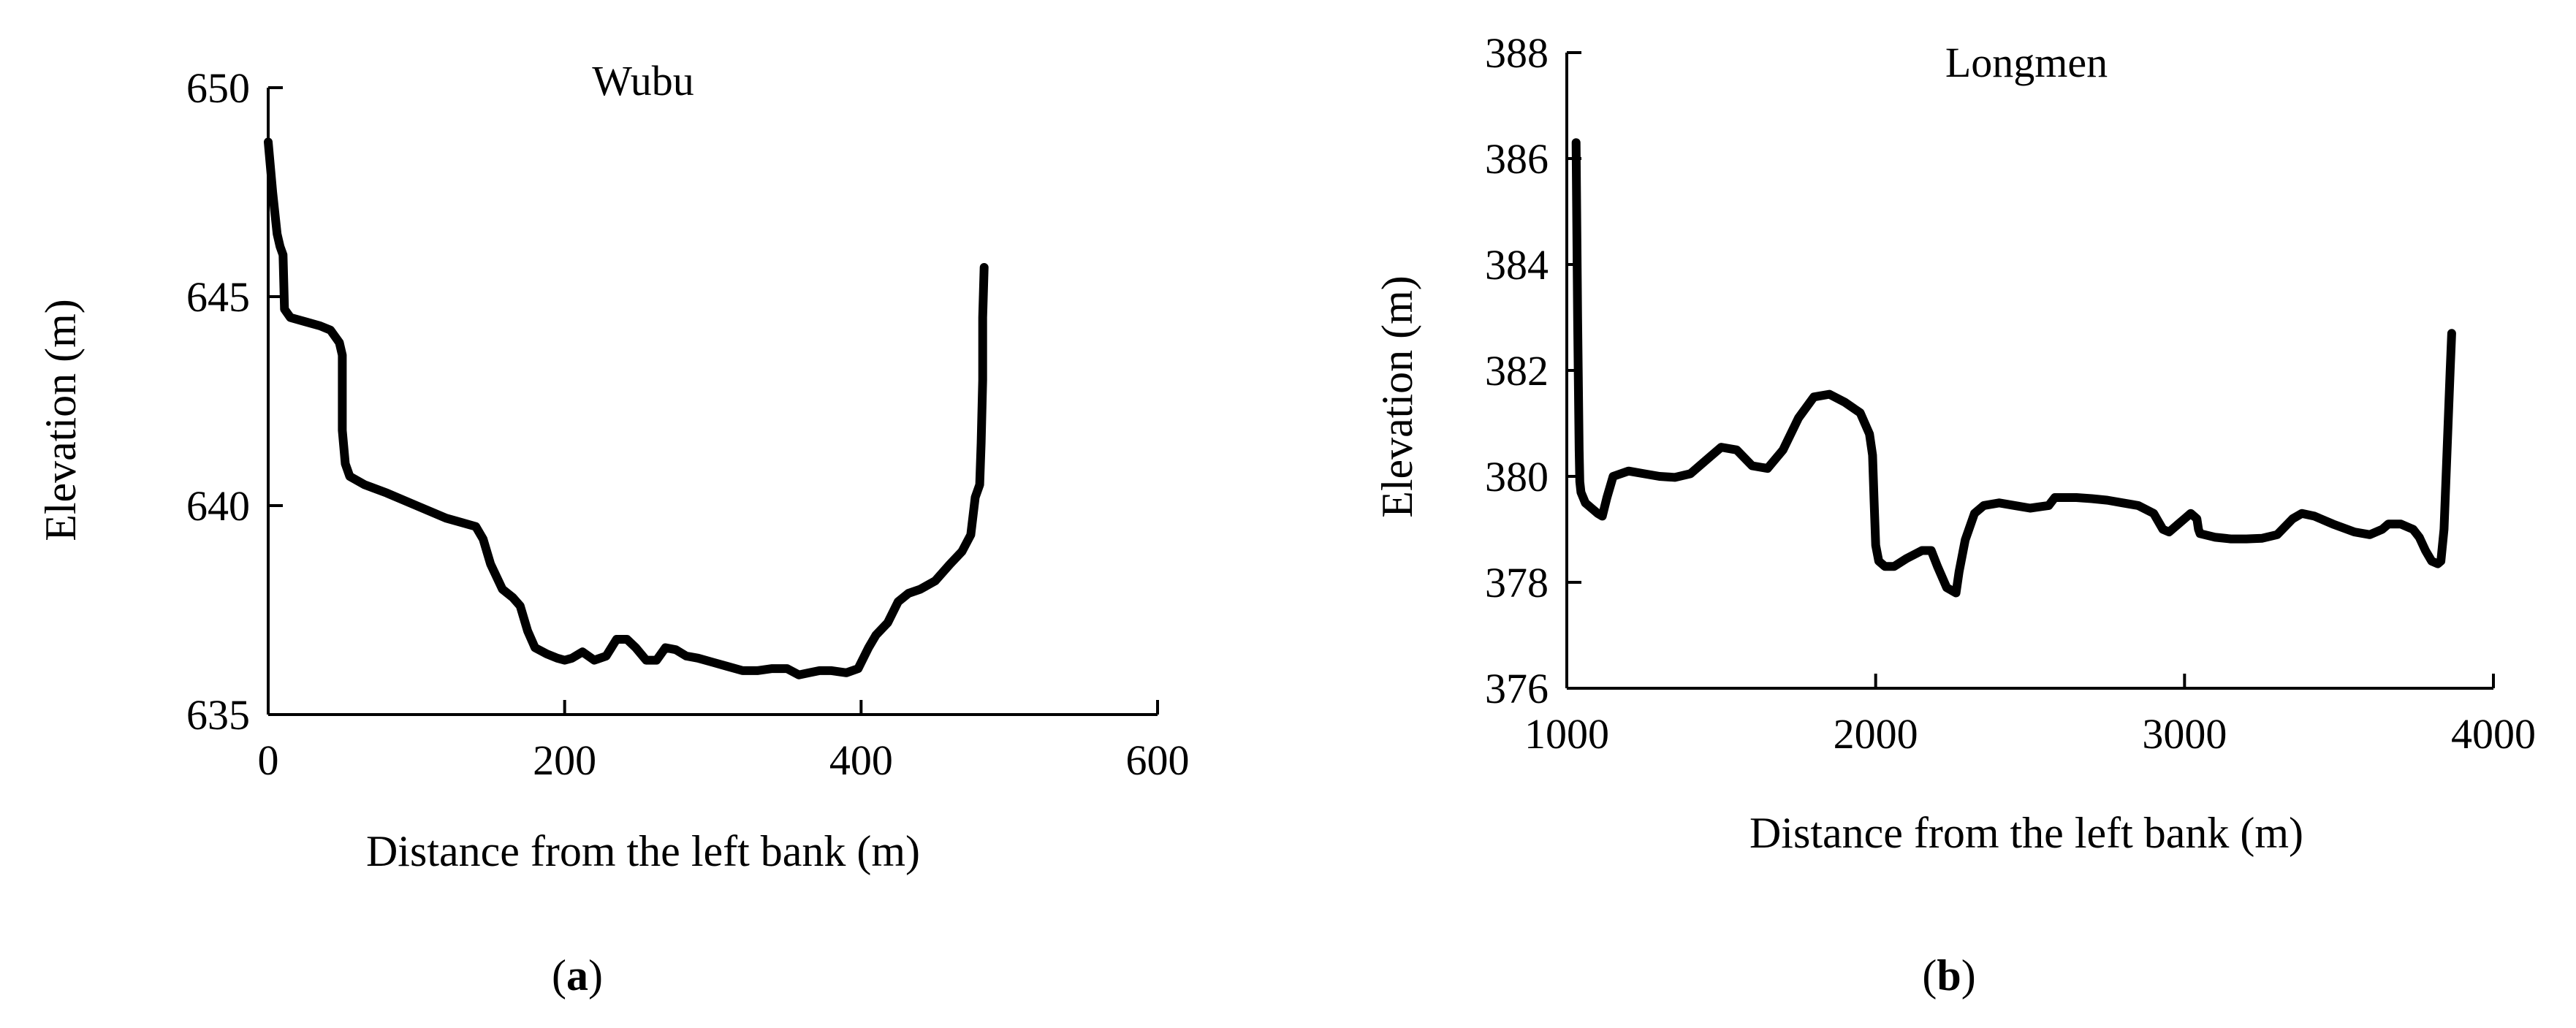 The image size is (2576, 1028). What do you see at coordinates (218, 506) in the screenshot?
I see `y-tick-label: 640` at bounding box center [218, 506].